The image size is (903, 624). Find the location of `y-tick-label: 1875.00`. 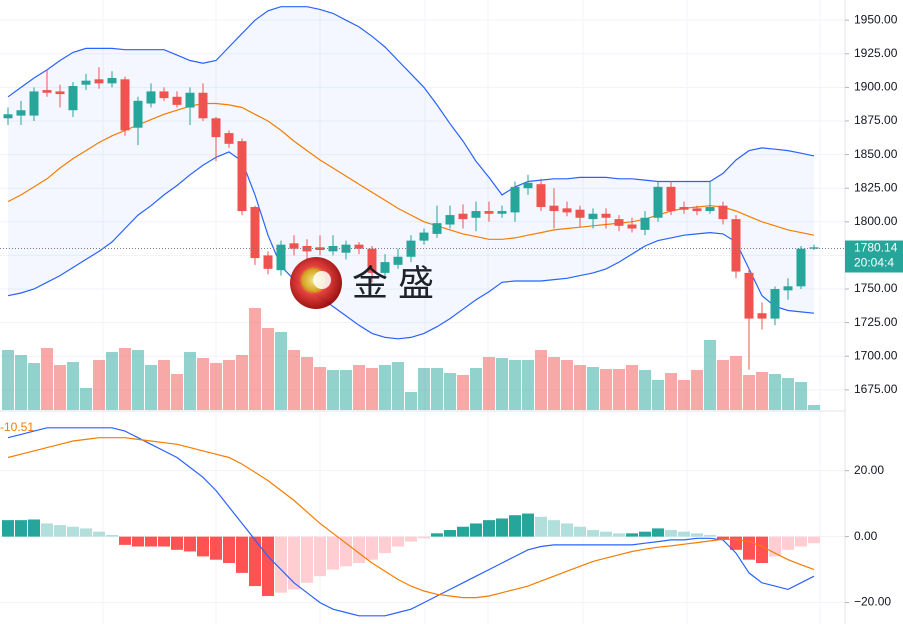

y-tick-label: 1875.00 is located at coordinates (876, 120).